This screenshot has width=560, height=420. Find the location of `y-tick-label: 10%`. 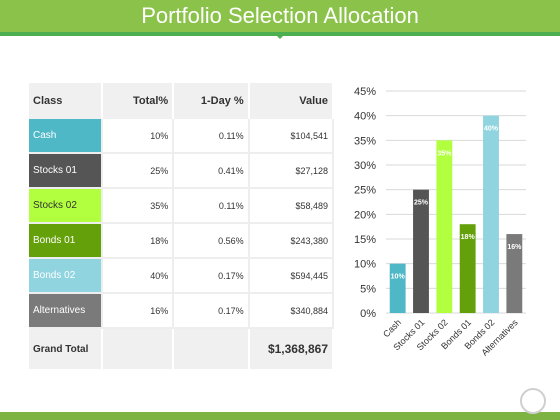

y-tick-label: 10% is located at coordinates (365, 265).